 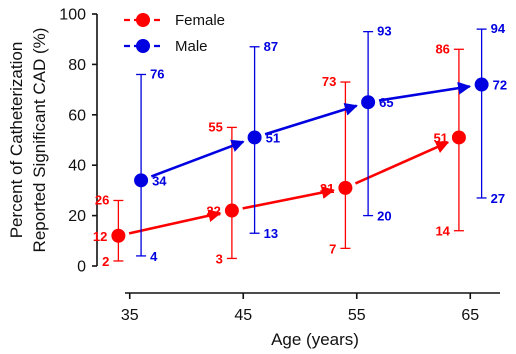 I want to click on point-value-label: 12, so click(x=100, y=236).